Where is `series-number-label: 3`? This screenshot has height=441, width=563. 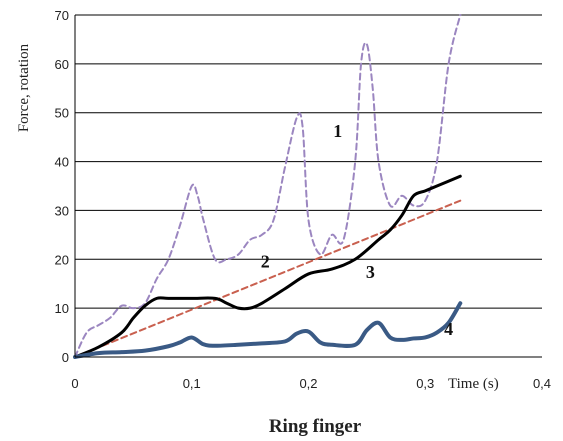
series-number-label: 3 is located at coordinates (370, 272).